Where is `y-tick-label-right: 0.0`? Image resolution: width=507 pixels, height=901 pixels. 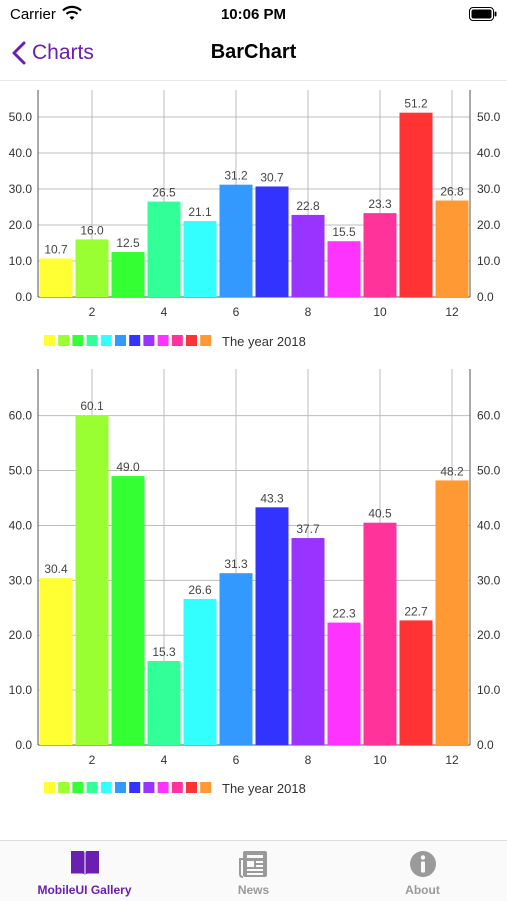 y-tick-label-right: 0.0 is located at coordinates (485, 745).